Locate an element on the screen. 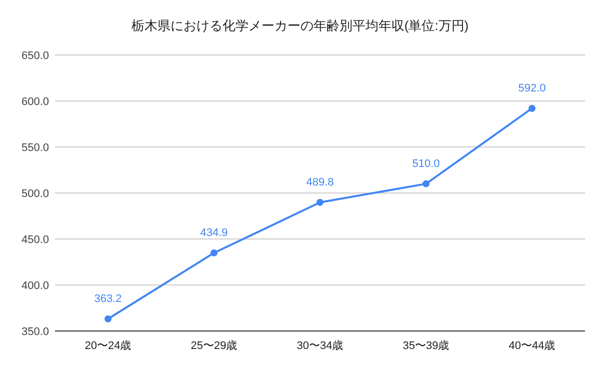 This screenshot has width=600, height=371. x-tick-label: 40〜44歳 is located at coordinates (532, 345).